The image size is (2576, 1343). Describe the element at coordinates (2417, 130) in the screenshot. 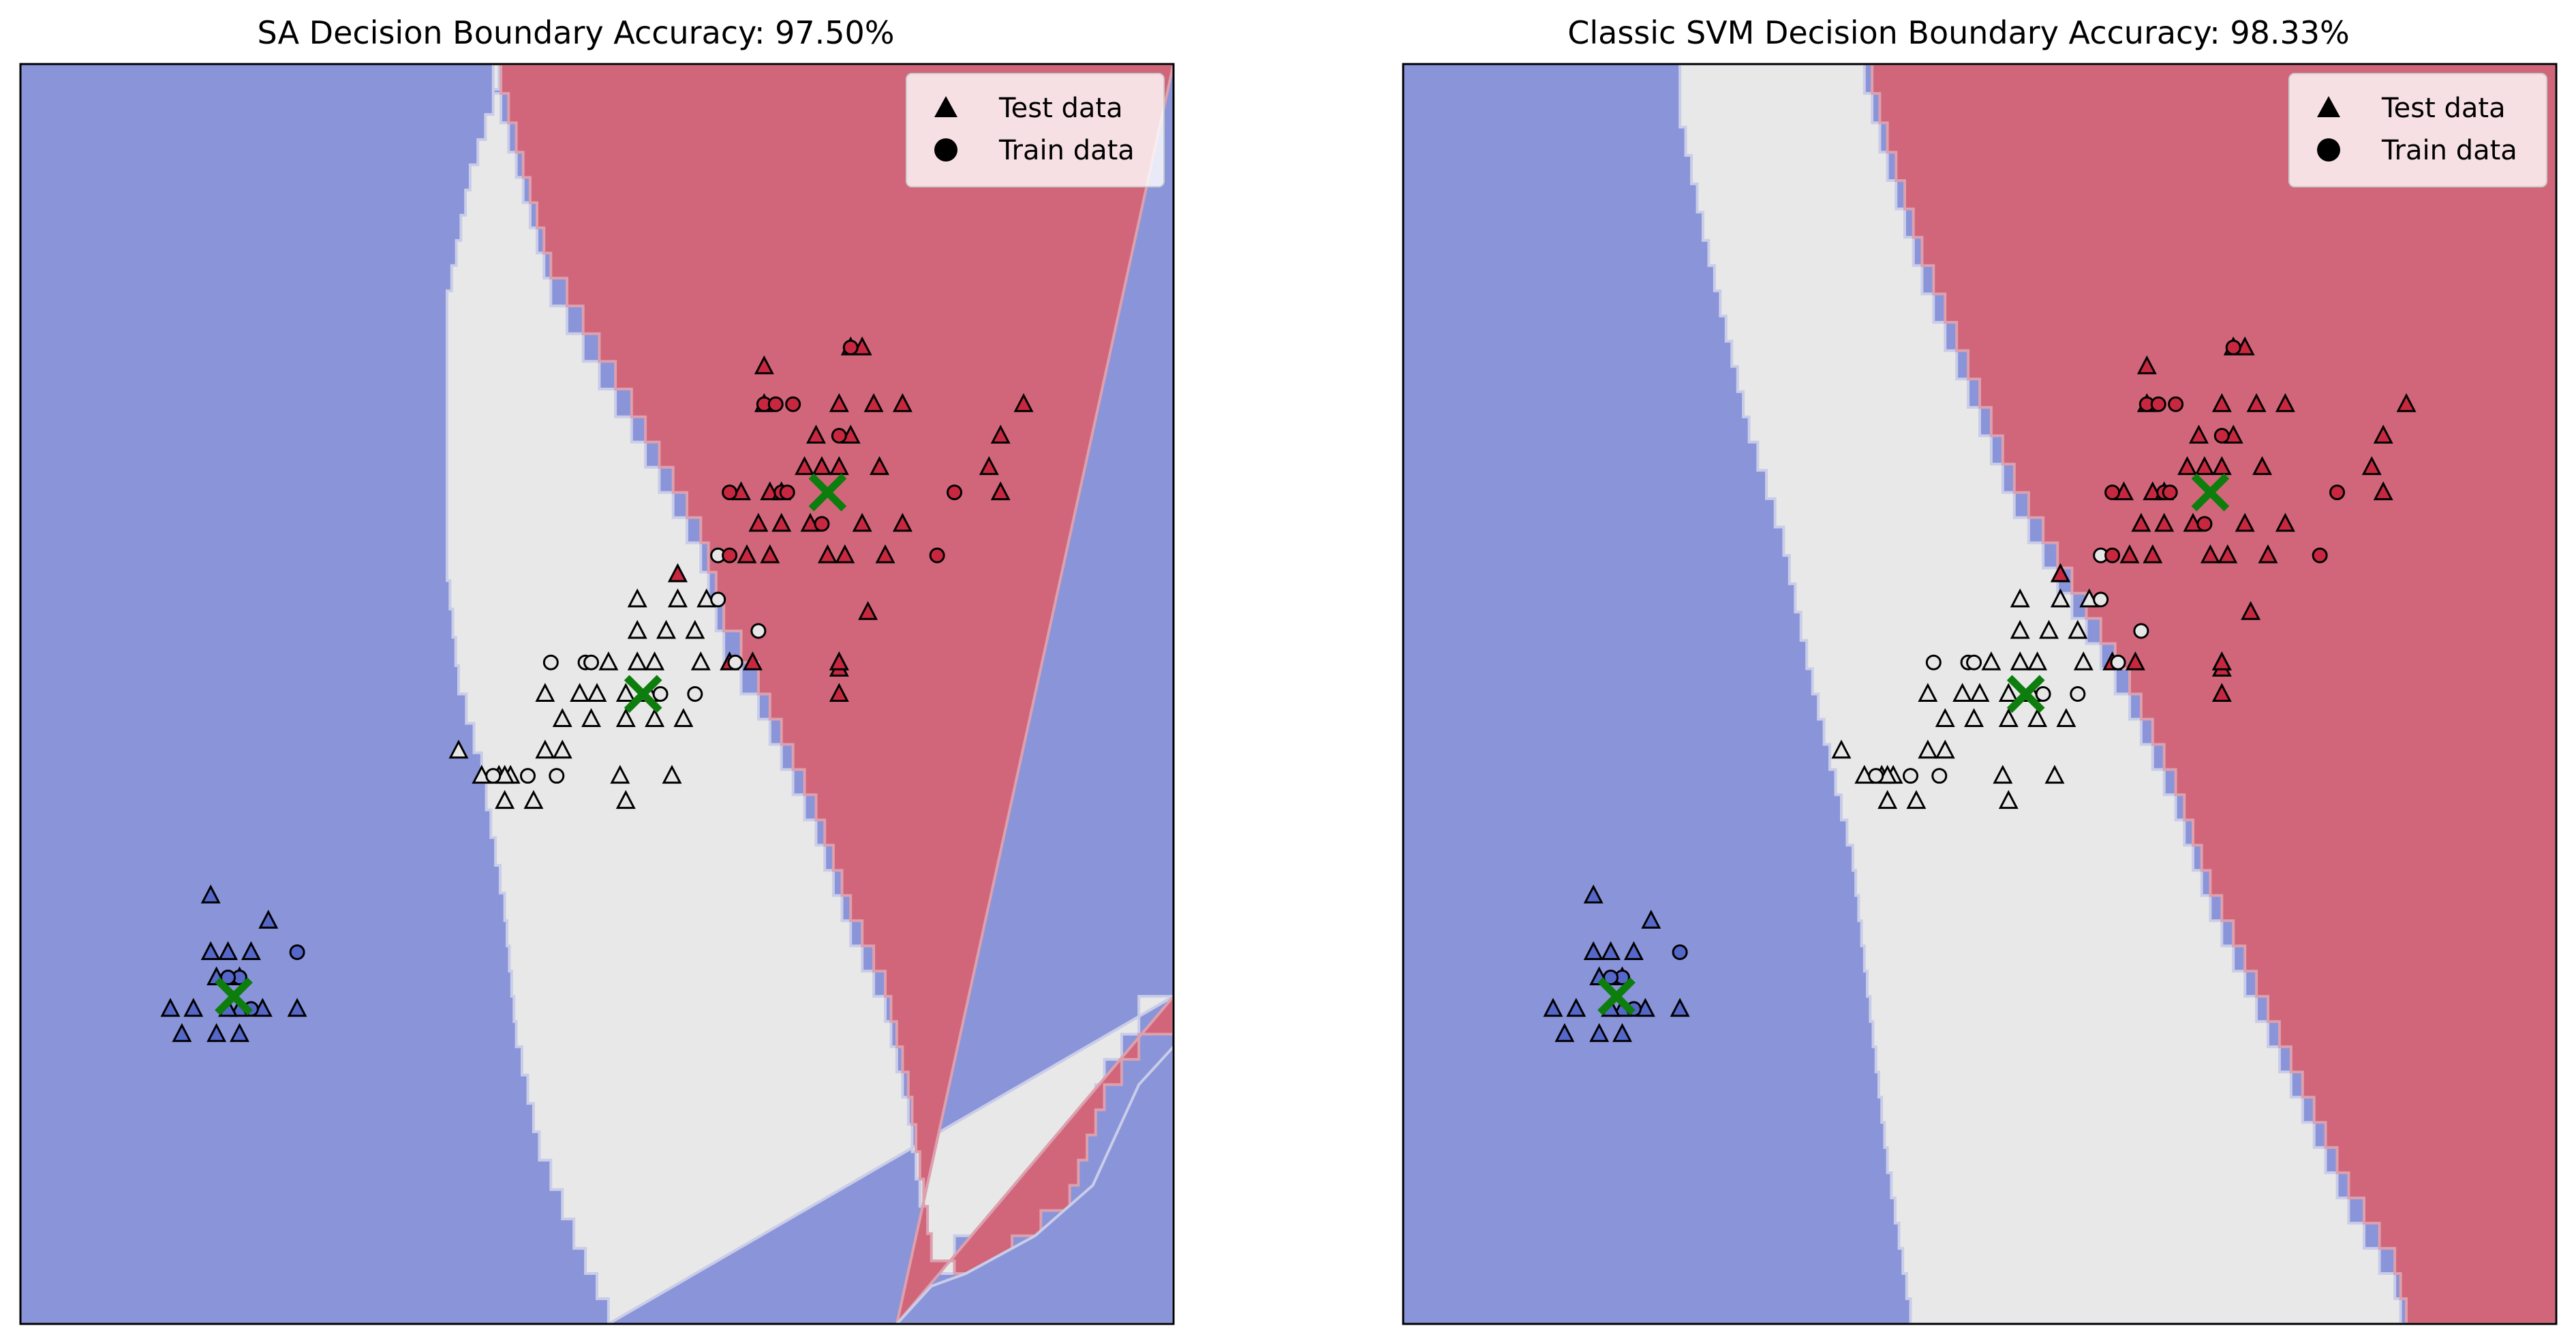

I see `legend-box` at that location.